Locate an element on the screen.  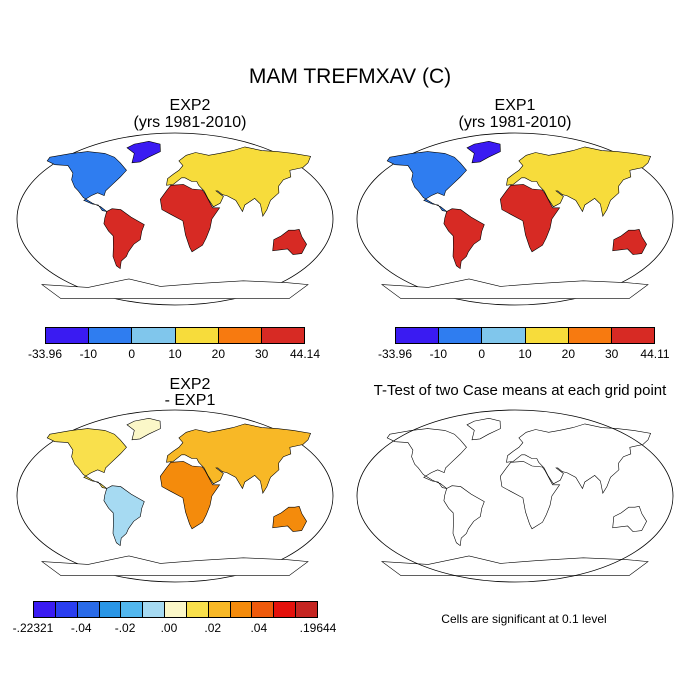
significance-note: Cells are significant at 0.1 level is located at coordinates (524, 619).